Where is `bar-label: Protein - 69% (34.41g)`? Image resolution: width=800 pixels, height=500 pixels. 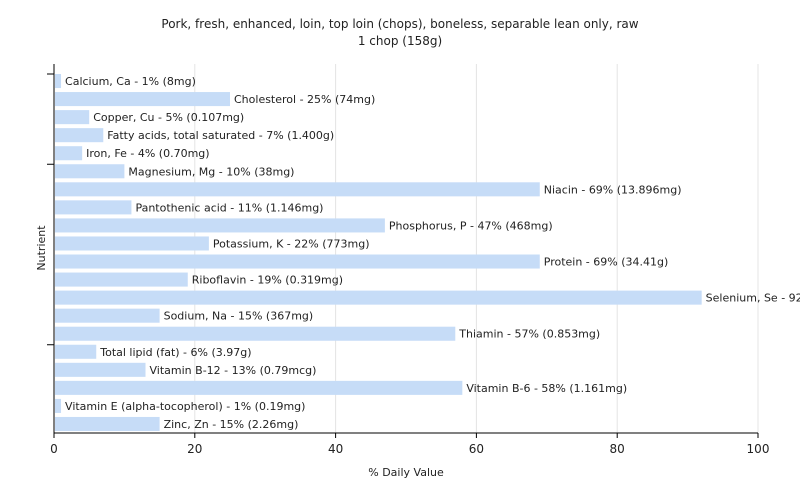
bar-label: Protein - 69% (34.41g) is located at coordinates (606, 262).